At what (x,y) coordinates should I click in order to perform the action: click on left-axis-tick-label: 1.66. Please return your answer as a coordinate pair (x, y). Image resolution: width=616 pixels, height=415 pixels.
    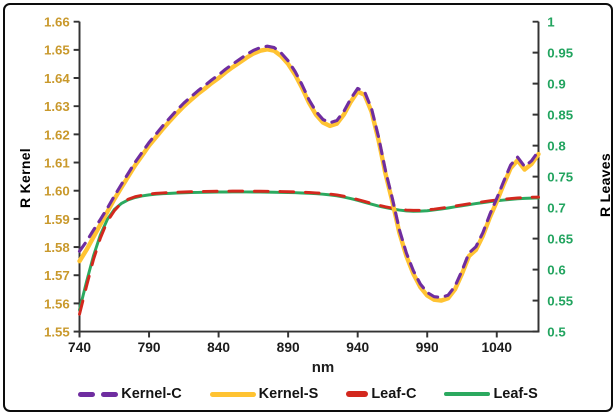
    Looking at the image, I should click on (57, 22).